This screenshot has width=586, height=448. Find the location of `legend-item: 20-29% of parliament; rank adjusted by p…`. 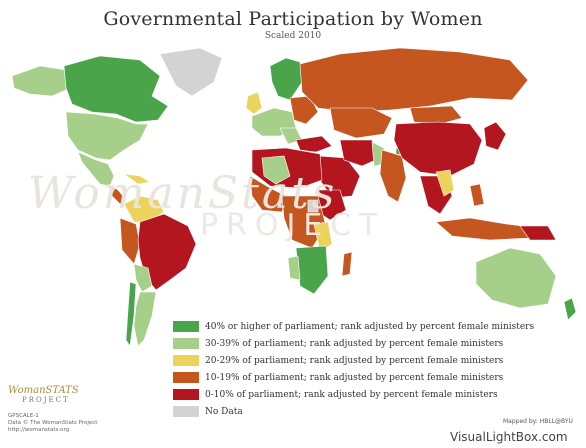

legend-item: 20-29% of parliament; rank adjusted by p… is located at coordinates (353, 360).